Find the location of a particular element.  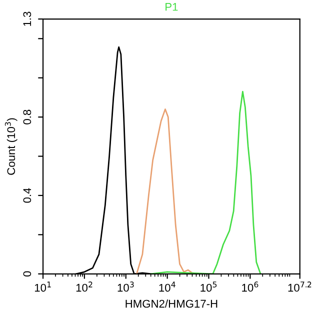

x-tick-label: 10$^{3}$ is located at coordinates (126, 287).